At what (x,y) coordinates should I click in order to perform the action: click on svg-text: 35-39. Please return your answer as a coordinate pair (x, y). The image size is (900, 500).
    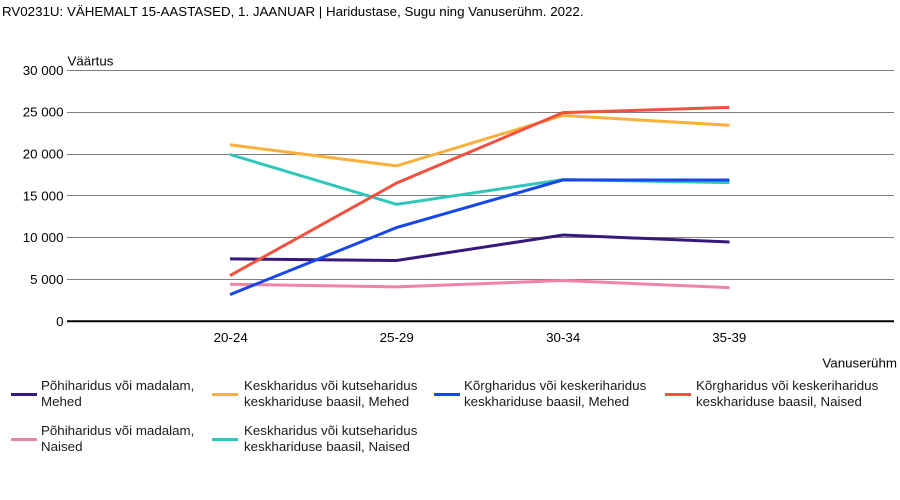
    Looking at the image, I should click on (729, 337).